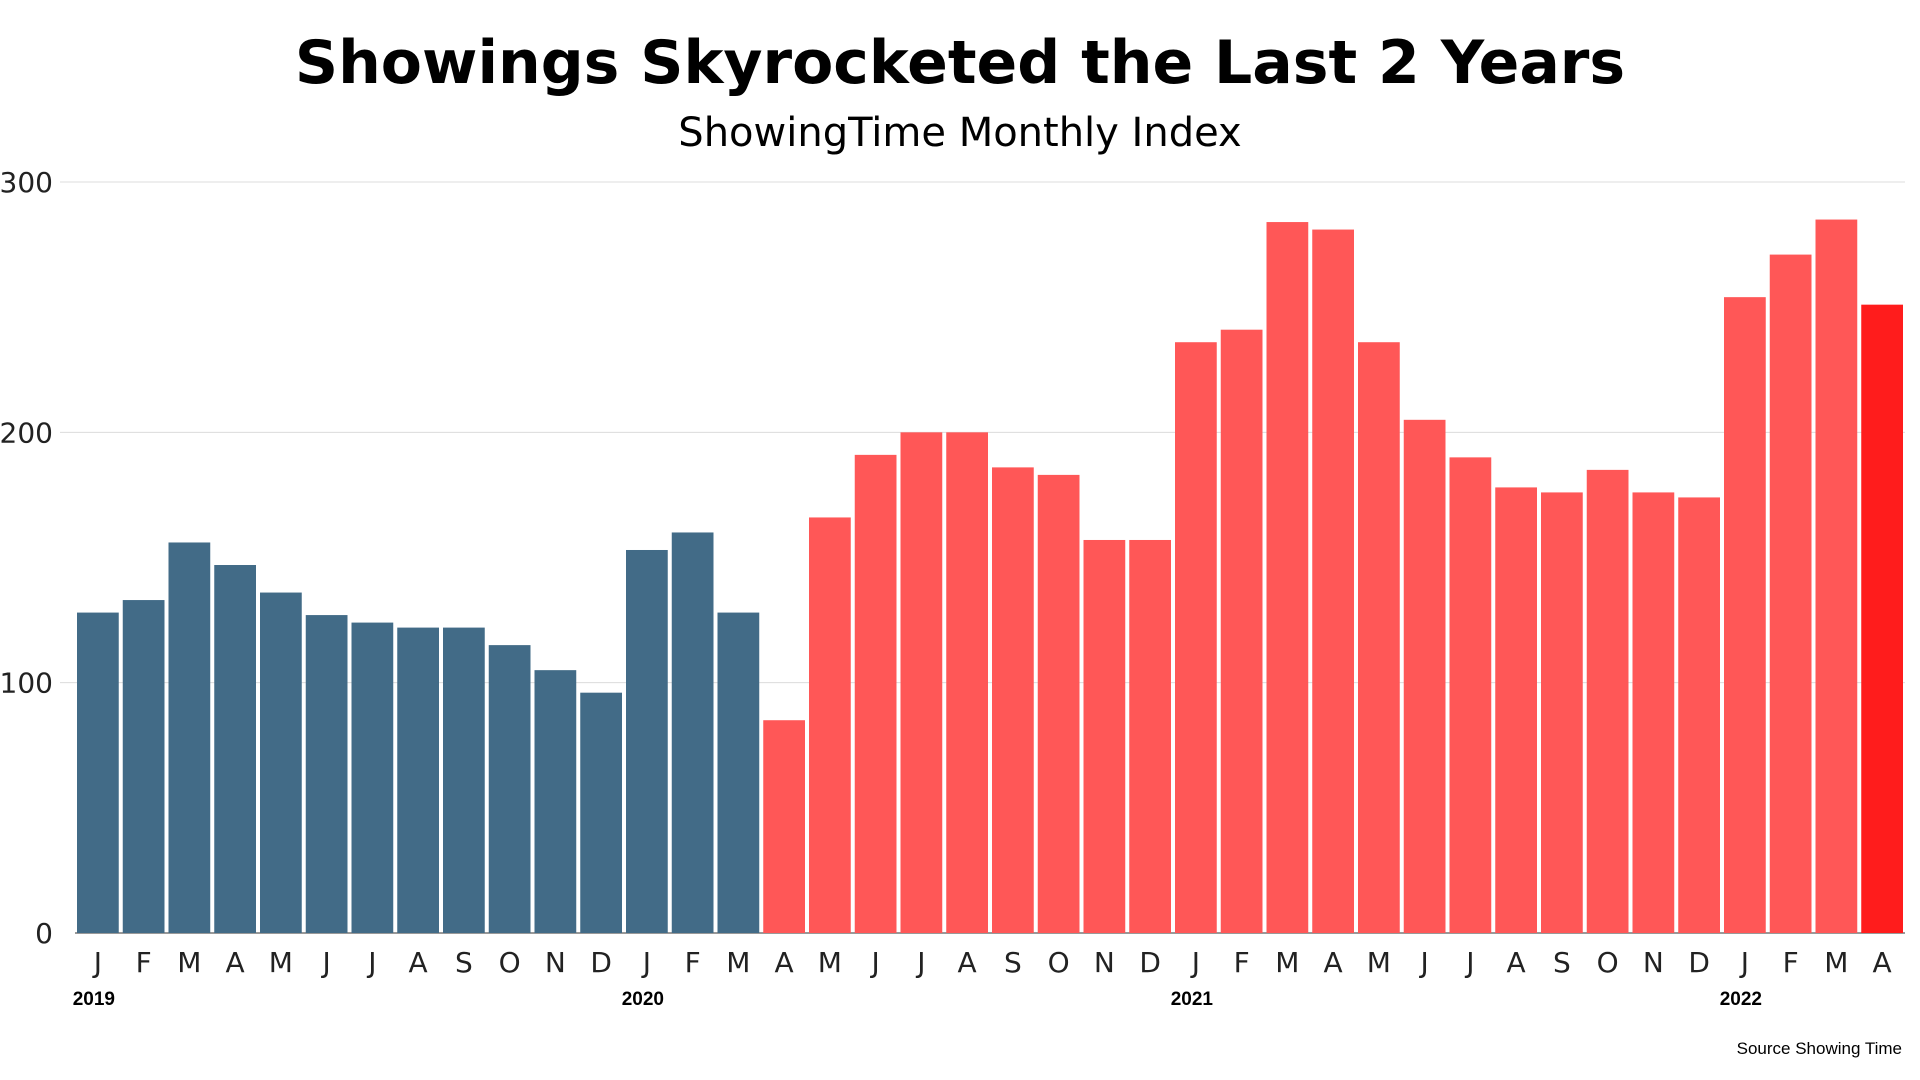 The width and height of the screenshot is (1920, 1080). Describe the element at coordinates (1192, 999) in the screenshot. I see `year-label: 2021` at that location.